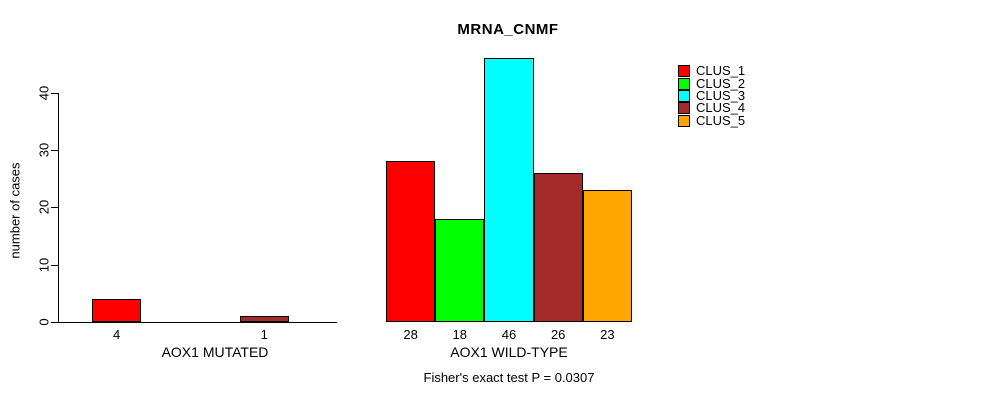 This screenshot has width=990, height=400. I want to click on y-tick-label: 20, so click(44, 207).